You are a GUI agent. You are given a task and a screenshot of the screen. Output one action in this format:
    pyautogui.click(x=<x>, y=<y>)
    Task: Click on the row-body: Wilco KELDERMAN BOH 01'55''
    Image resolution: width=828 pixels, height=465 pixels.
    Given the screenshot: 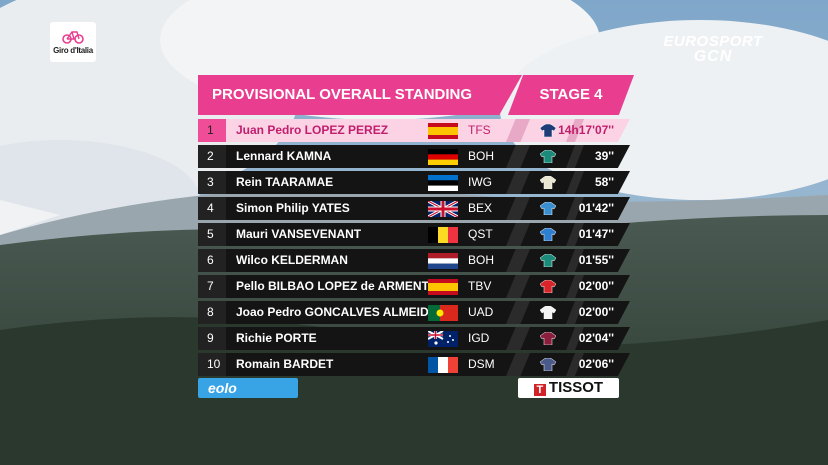 What is the action you would take?
    pyautogui.click(x=428, y=260)
    